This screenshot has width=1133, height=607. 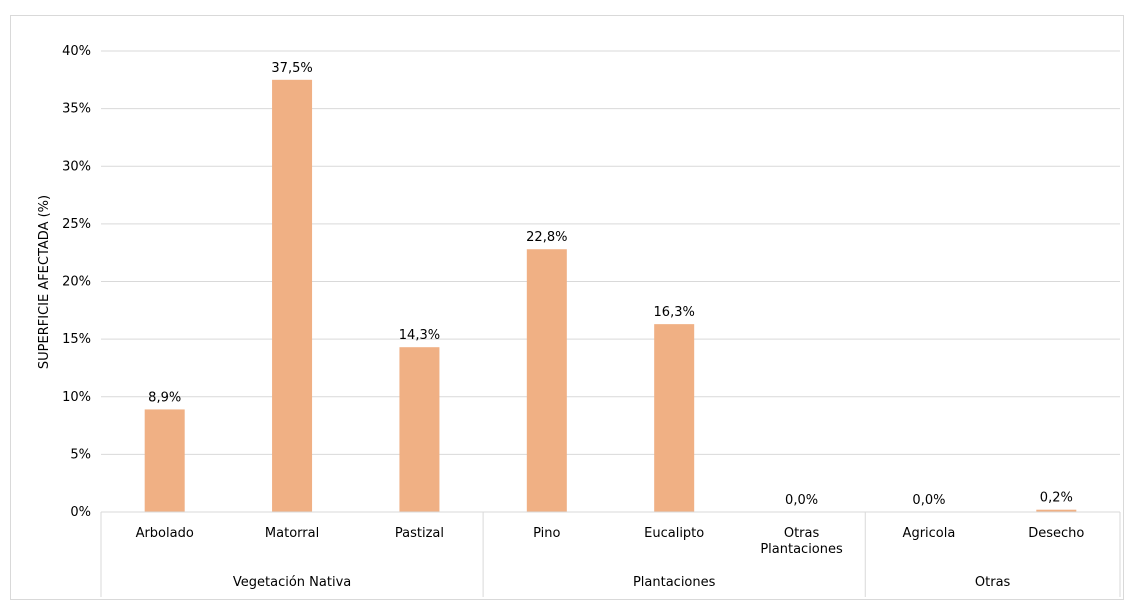 What do you see at coordinates (674, 533) in the screenshot?
I see `x-category-label: Eucalipto` at bounding box center [674, 533].